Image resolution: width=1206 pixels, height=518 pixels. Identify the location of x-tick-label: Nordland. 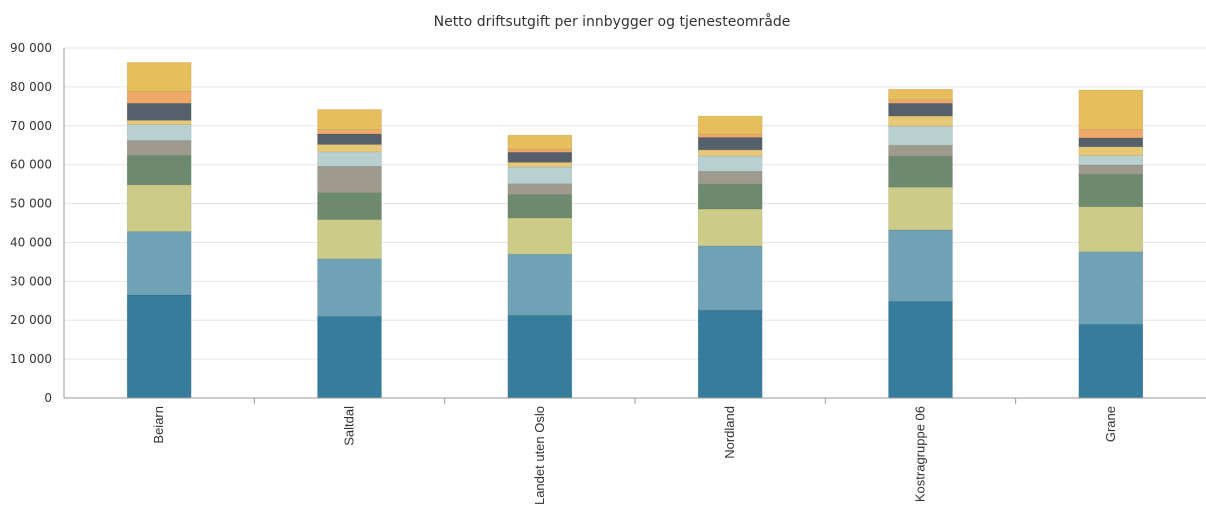
(729, 432).